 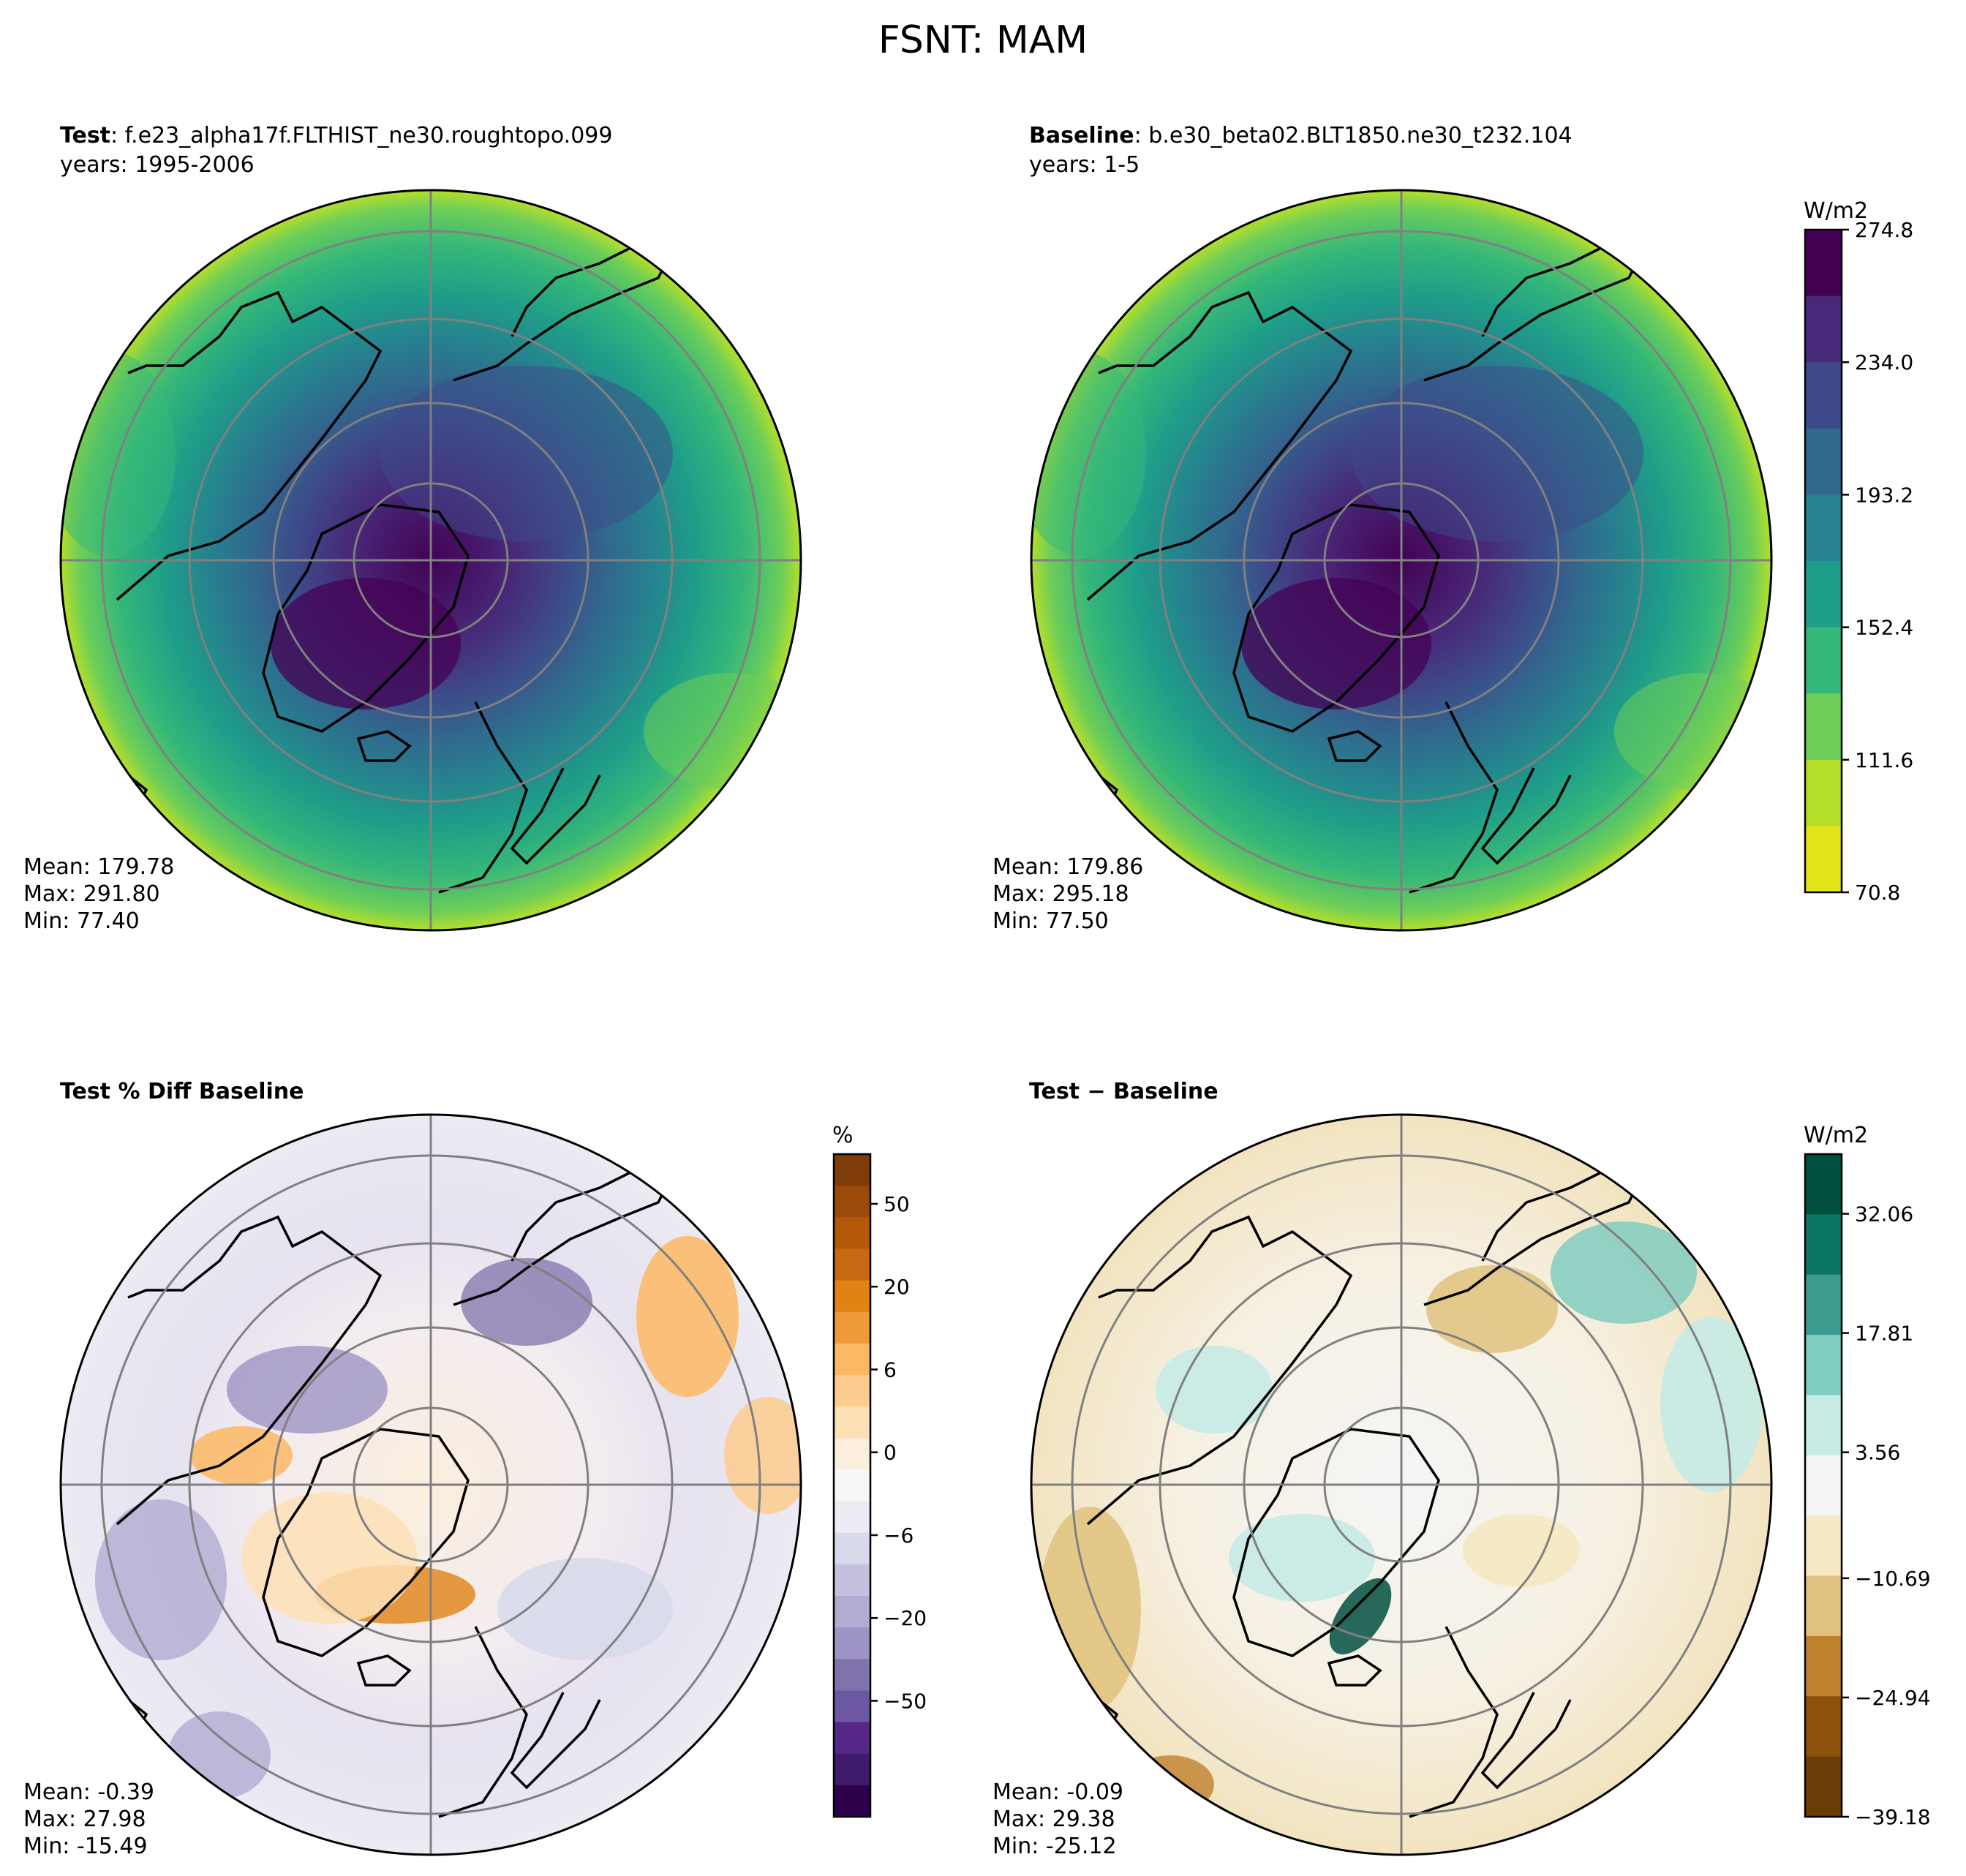 I want to click on colorbar-pctdiff-tick-label-0: 50, so click(x=897, y=1204).